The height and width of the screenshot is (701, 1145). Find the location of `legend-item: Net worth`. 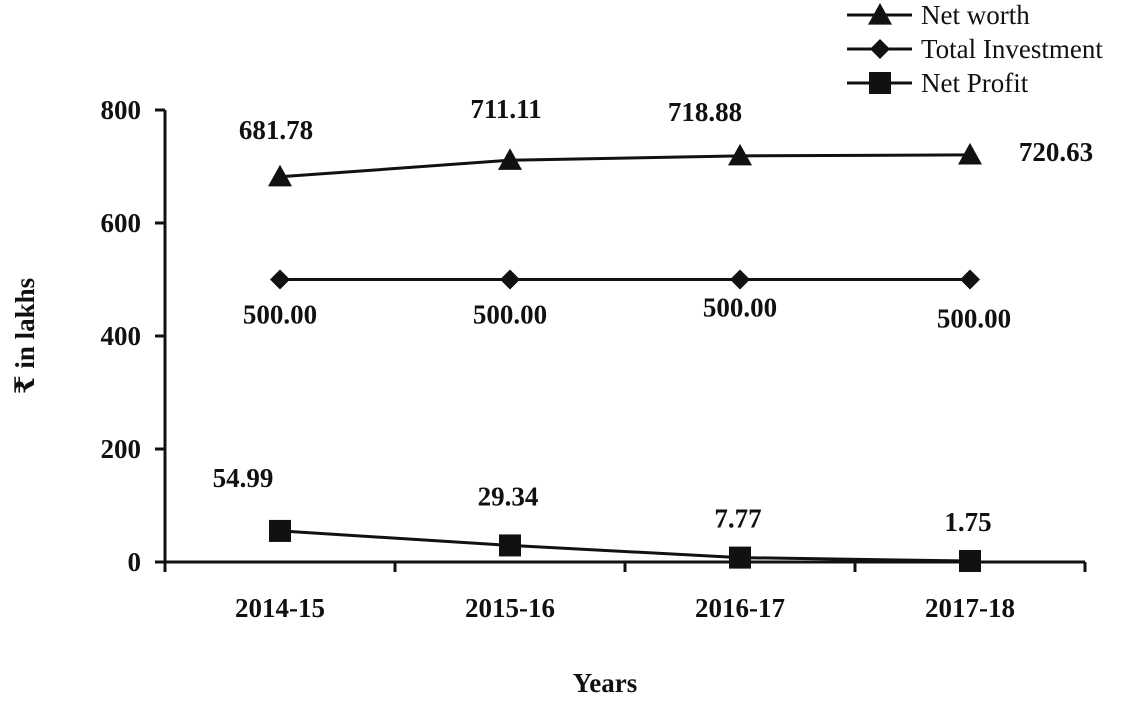

legend-item: Net worth is located at coordinates (938, 15).